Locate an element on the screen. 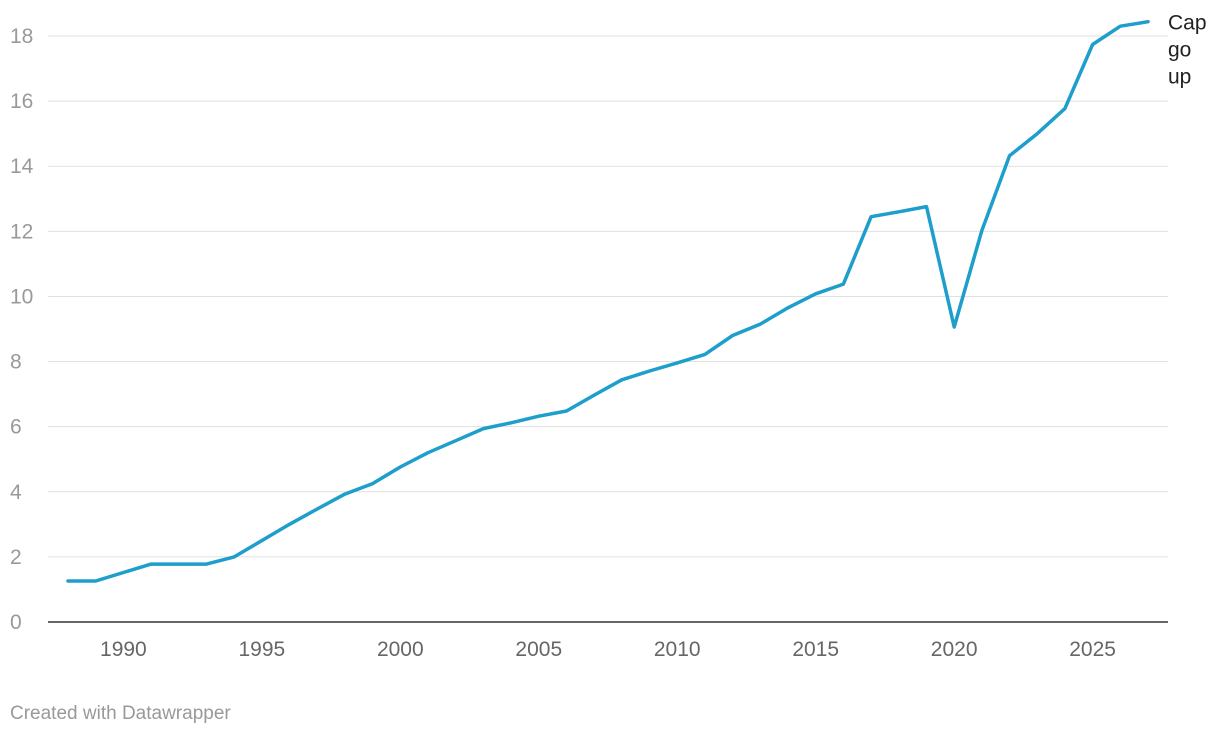 The width and height of the screenshot is (1220, 738). y-tick-label: 16 is located at coordinates (21, 101).